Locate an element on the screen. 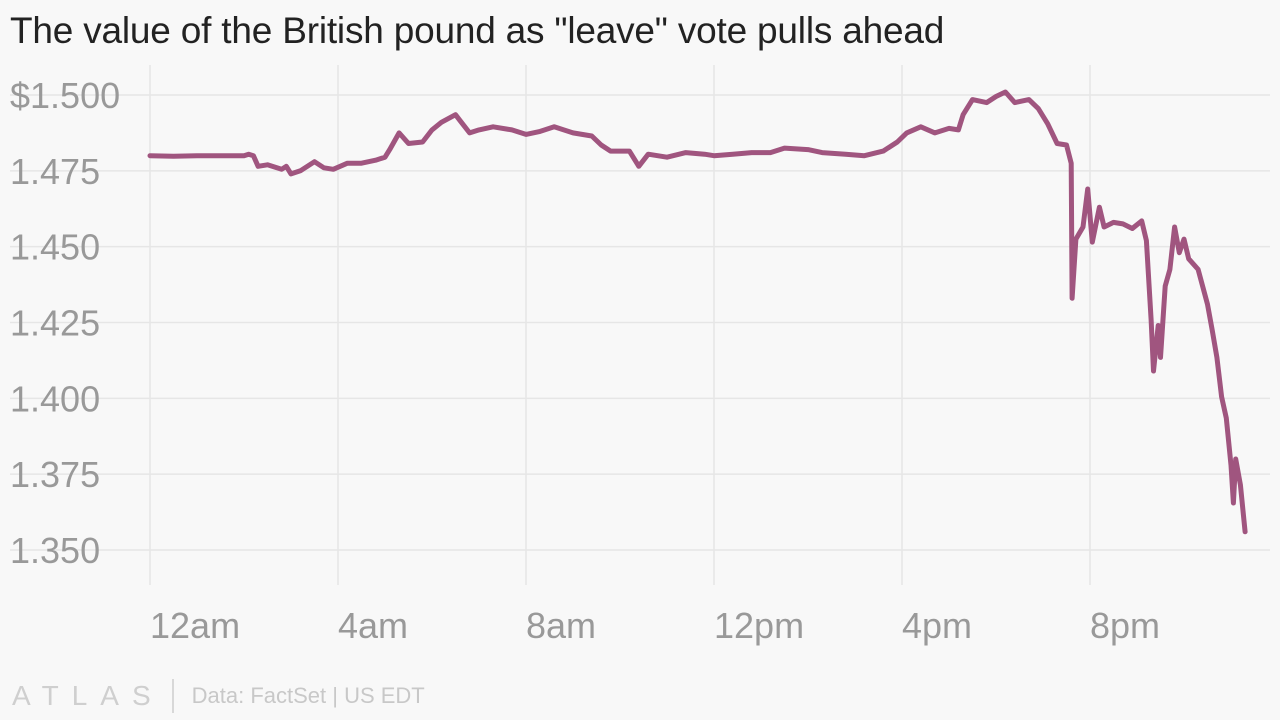 The height and width of the screenshot is (720, 1280). y-tick-label: 1.400 is located at coordinates (55, 398).